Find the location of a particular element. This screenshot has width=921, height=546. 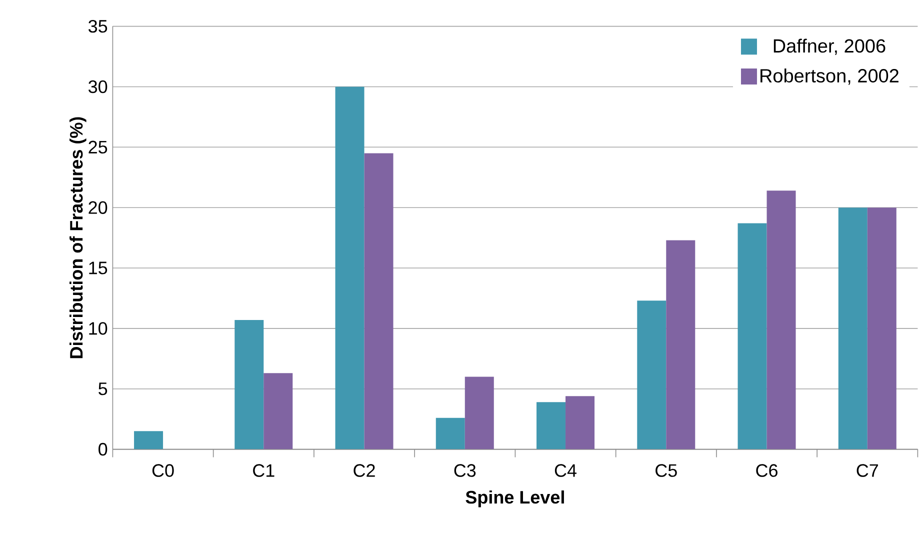

x-tick-label: C6 is located at coordinates (767, 470).